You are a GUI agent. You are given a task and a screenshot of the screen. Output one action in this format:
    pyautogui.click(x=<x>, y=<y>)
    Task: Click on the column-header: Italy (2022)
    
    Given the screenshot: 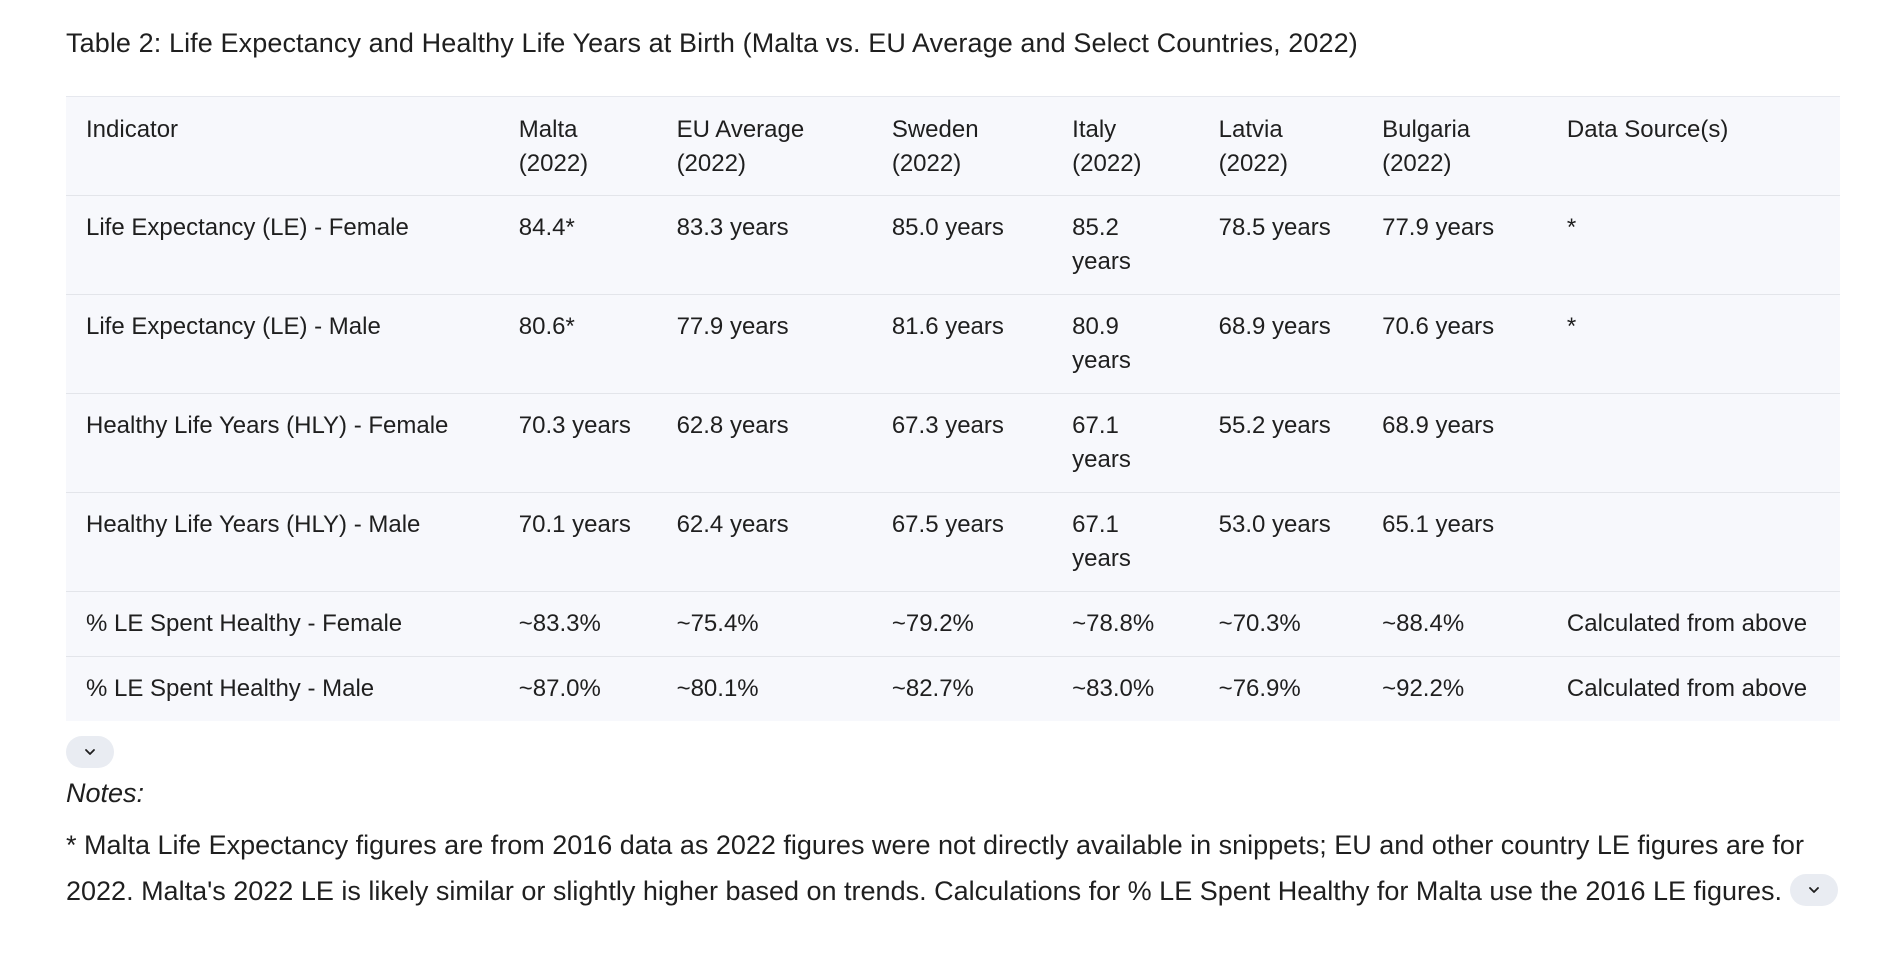 What is the action you would take?
    pyautogui.click(x=1125, y=146)
    